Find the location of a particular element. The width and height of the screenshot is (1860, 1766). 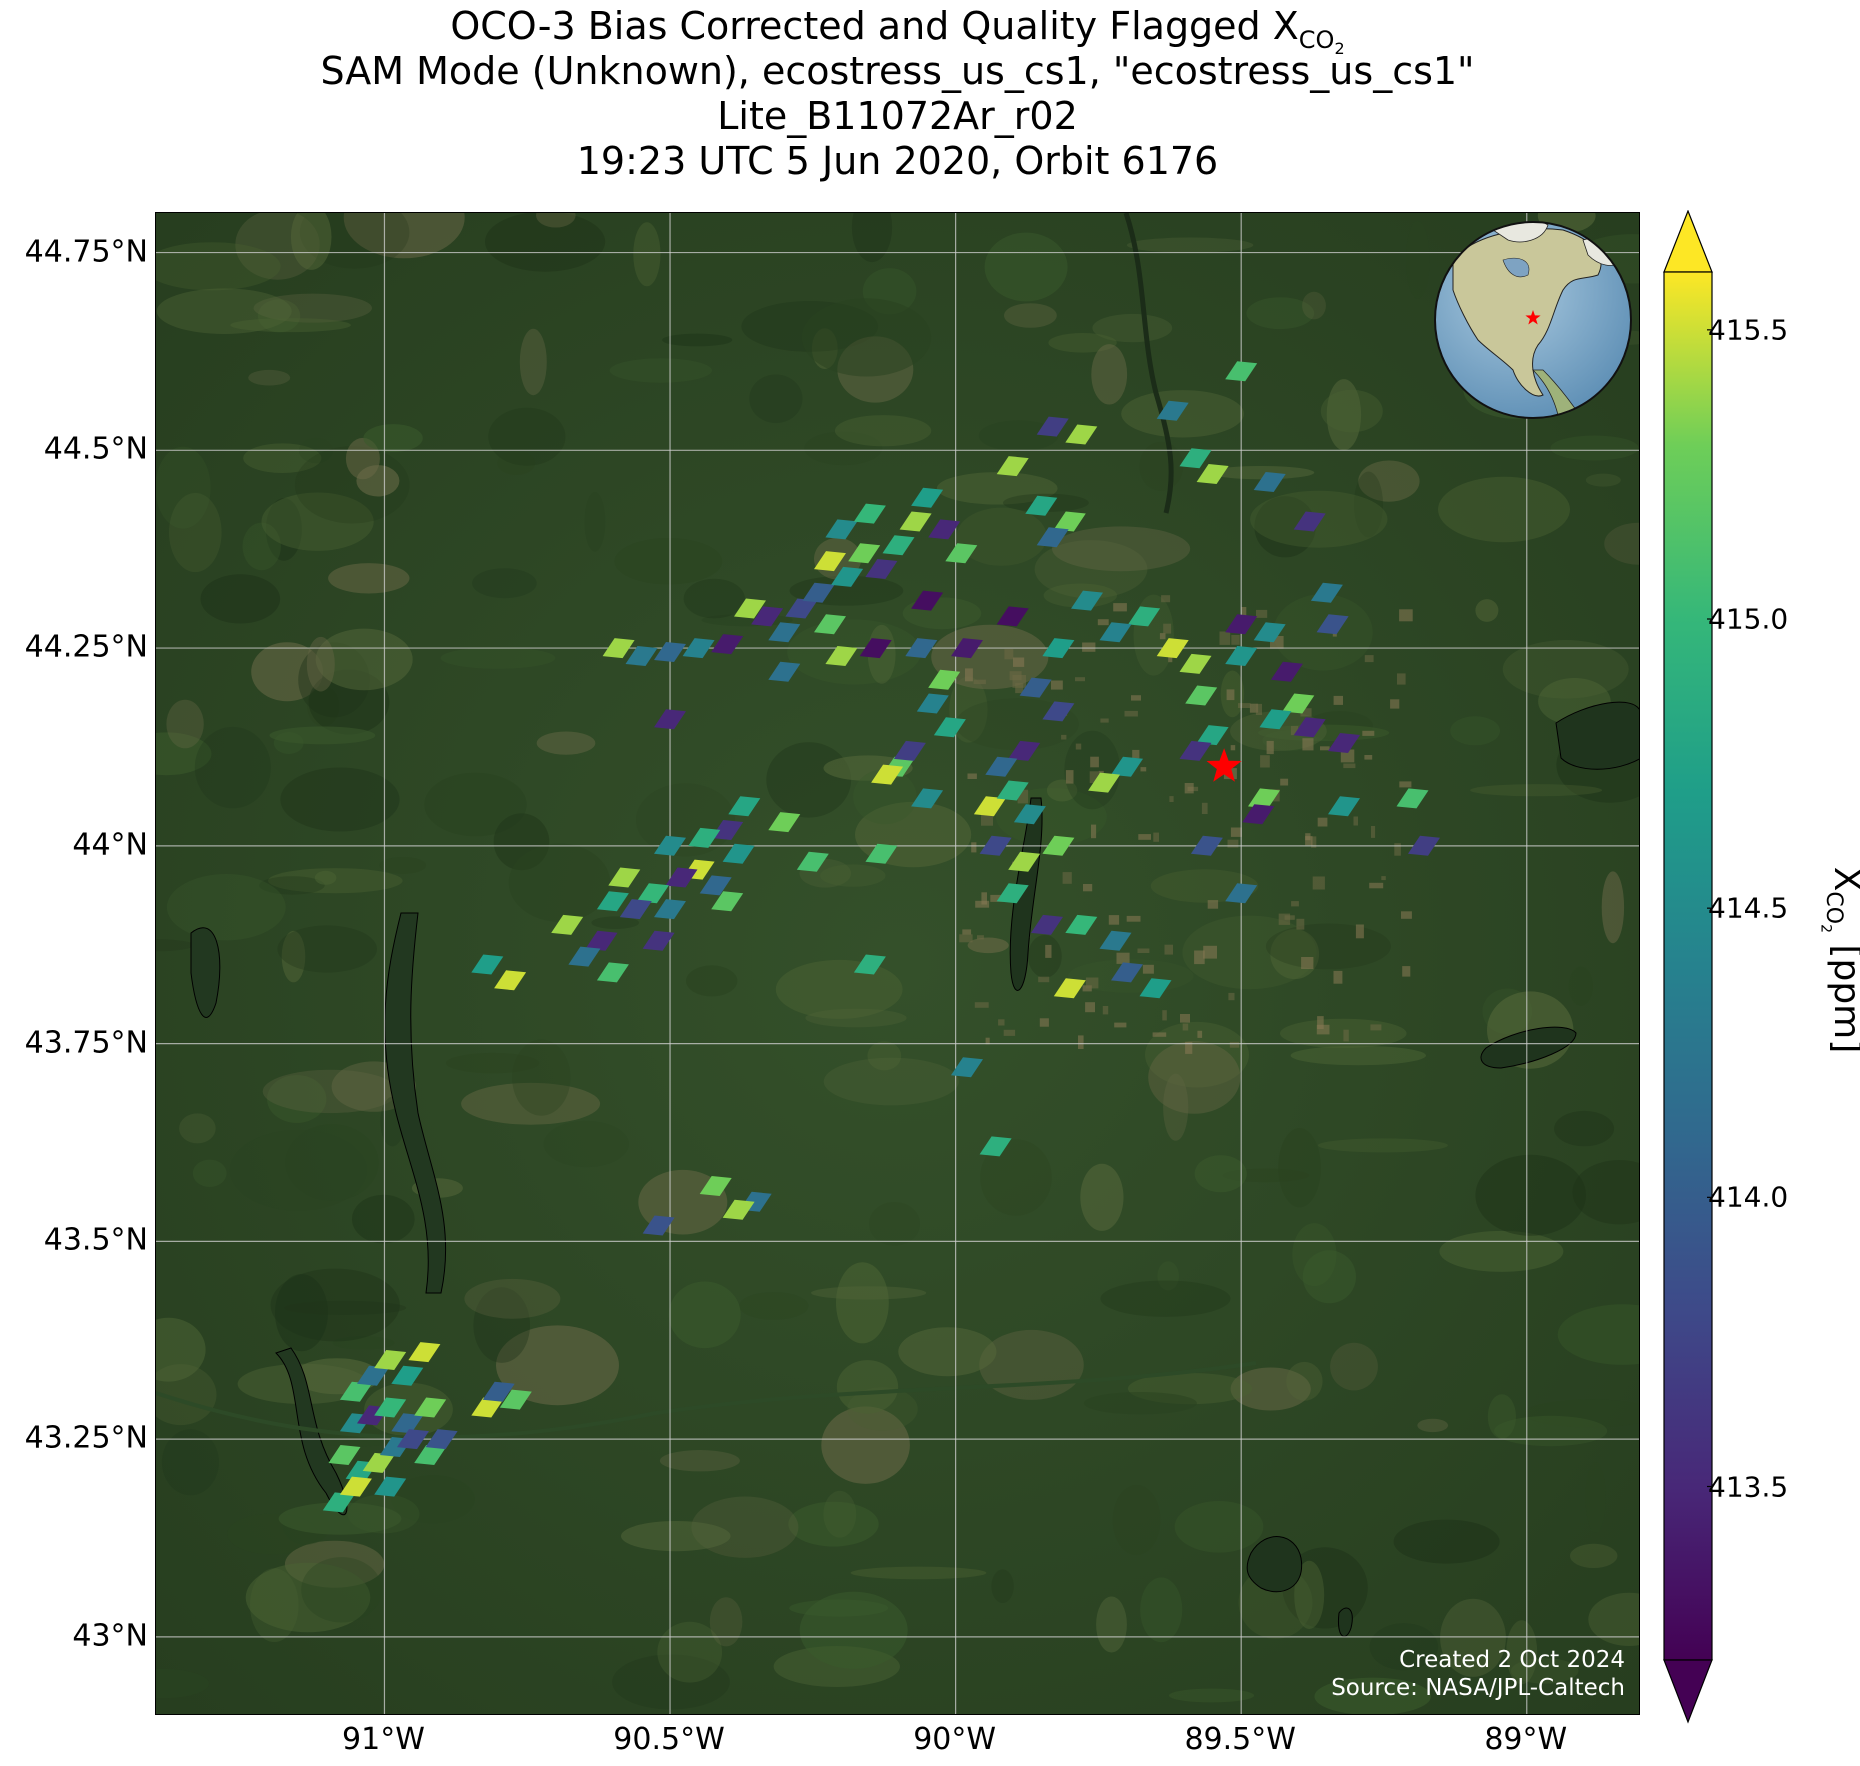

colorbar is located at coordinates (1688, 967).